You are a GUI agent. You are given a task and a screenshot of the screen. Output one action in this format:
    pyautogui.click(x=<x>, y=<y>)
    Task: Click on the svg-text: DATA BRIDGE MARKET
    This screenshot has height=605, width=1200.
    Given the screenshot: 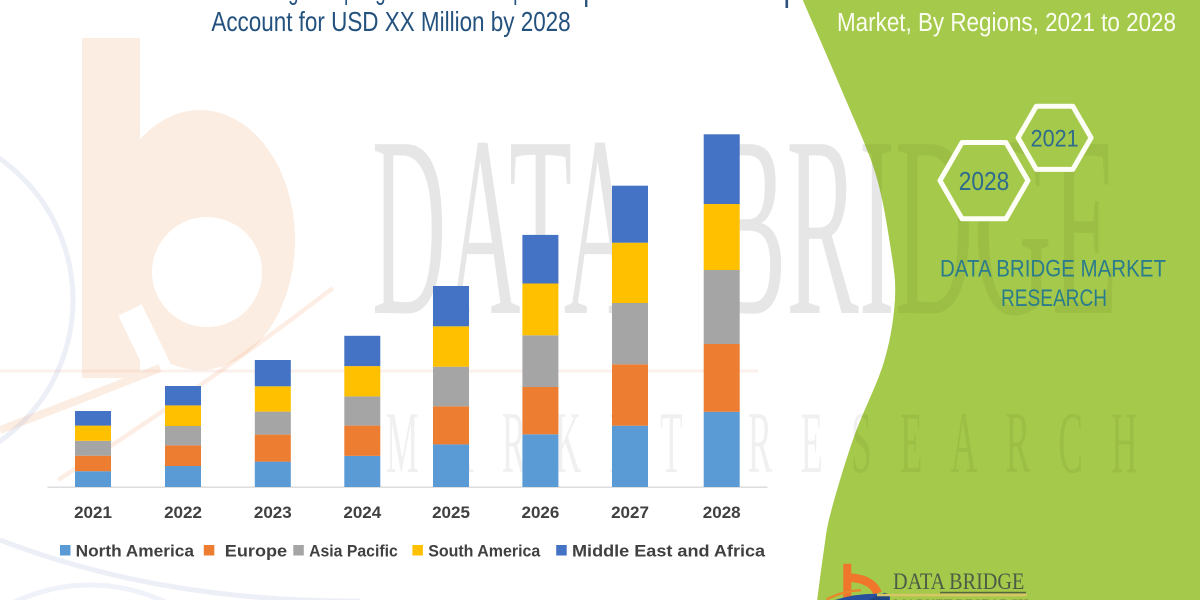 What is the action you would take?
    pyautogui.click(x=1053, y=268)
    